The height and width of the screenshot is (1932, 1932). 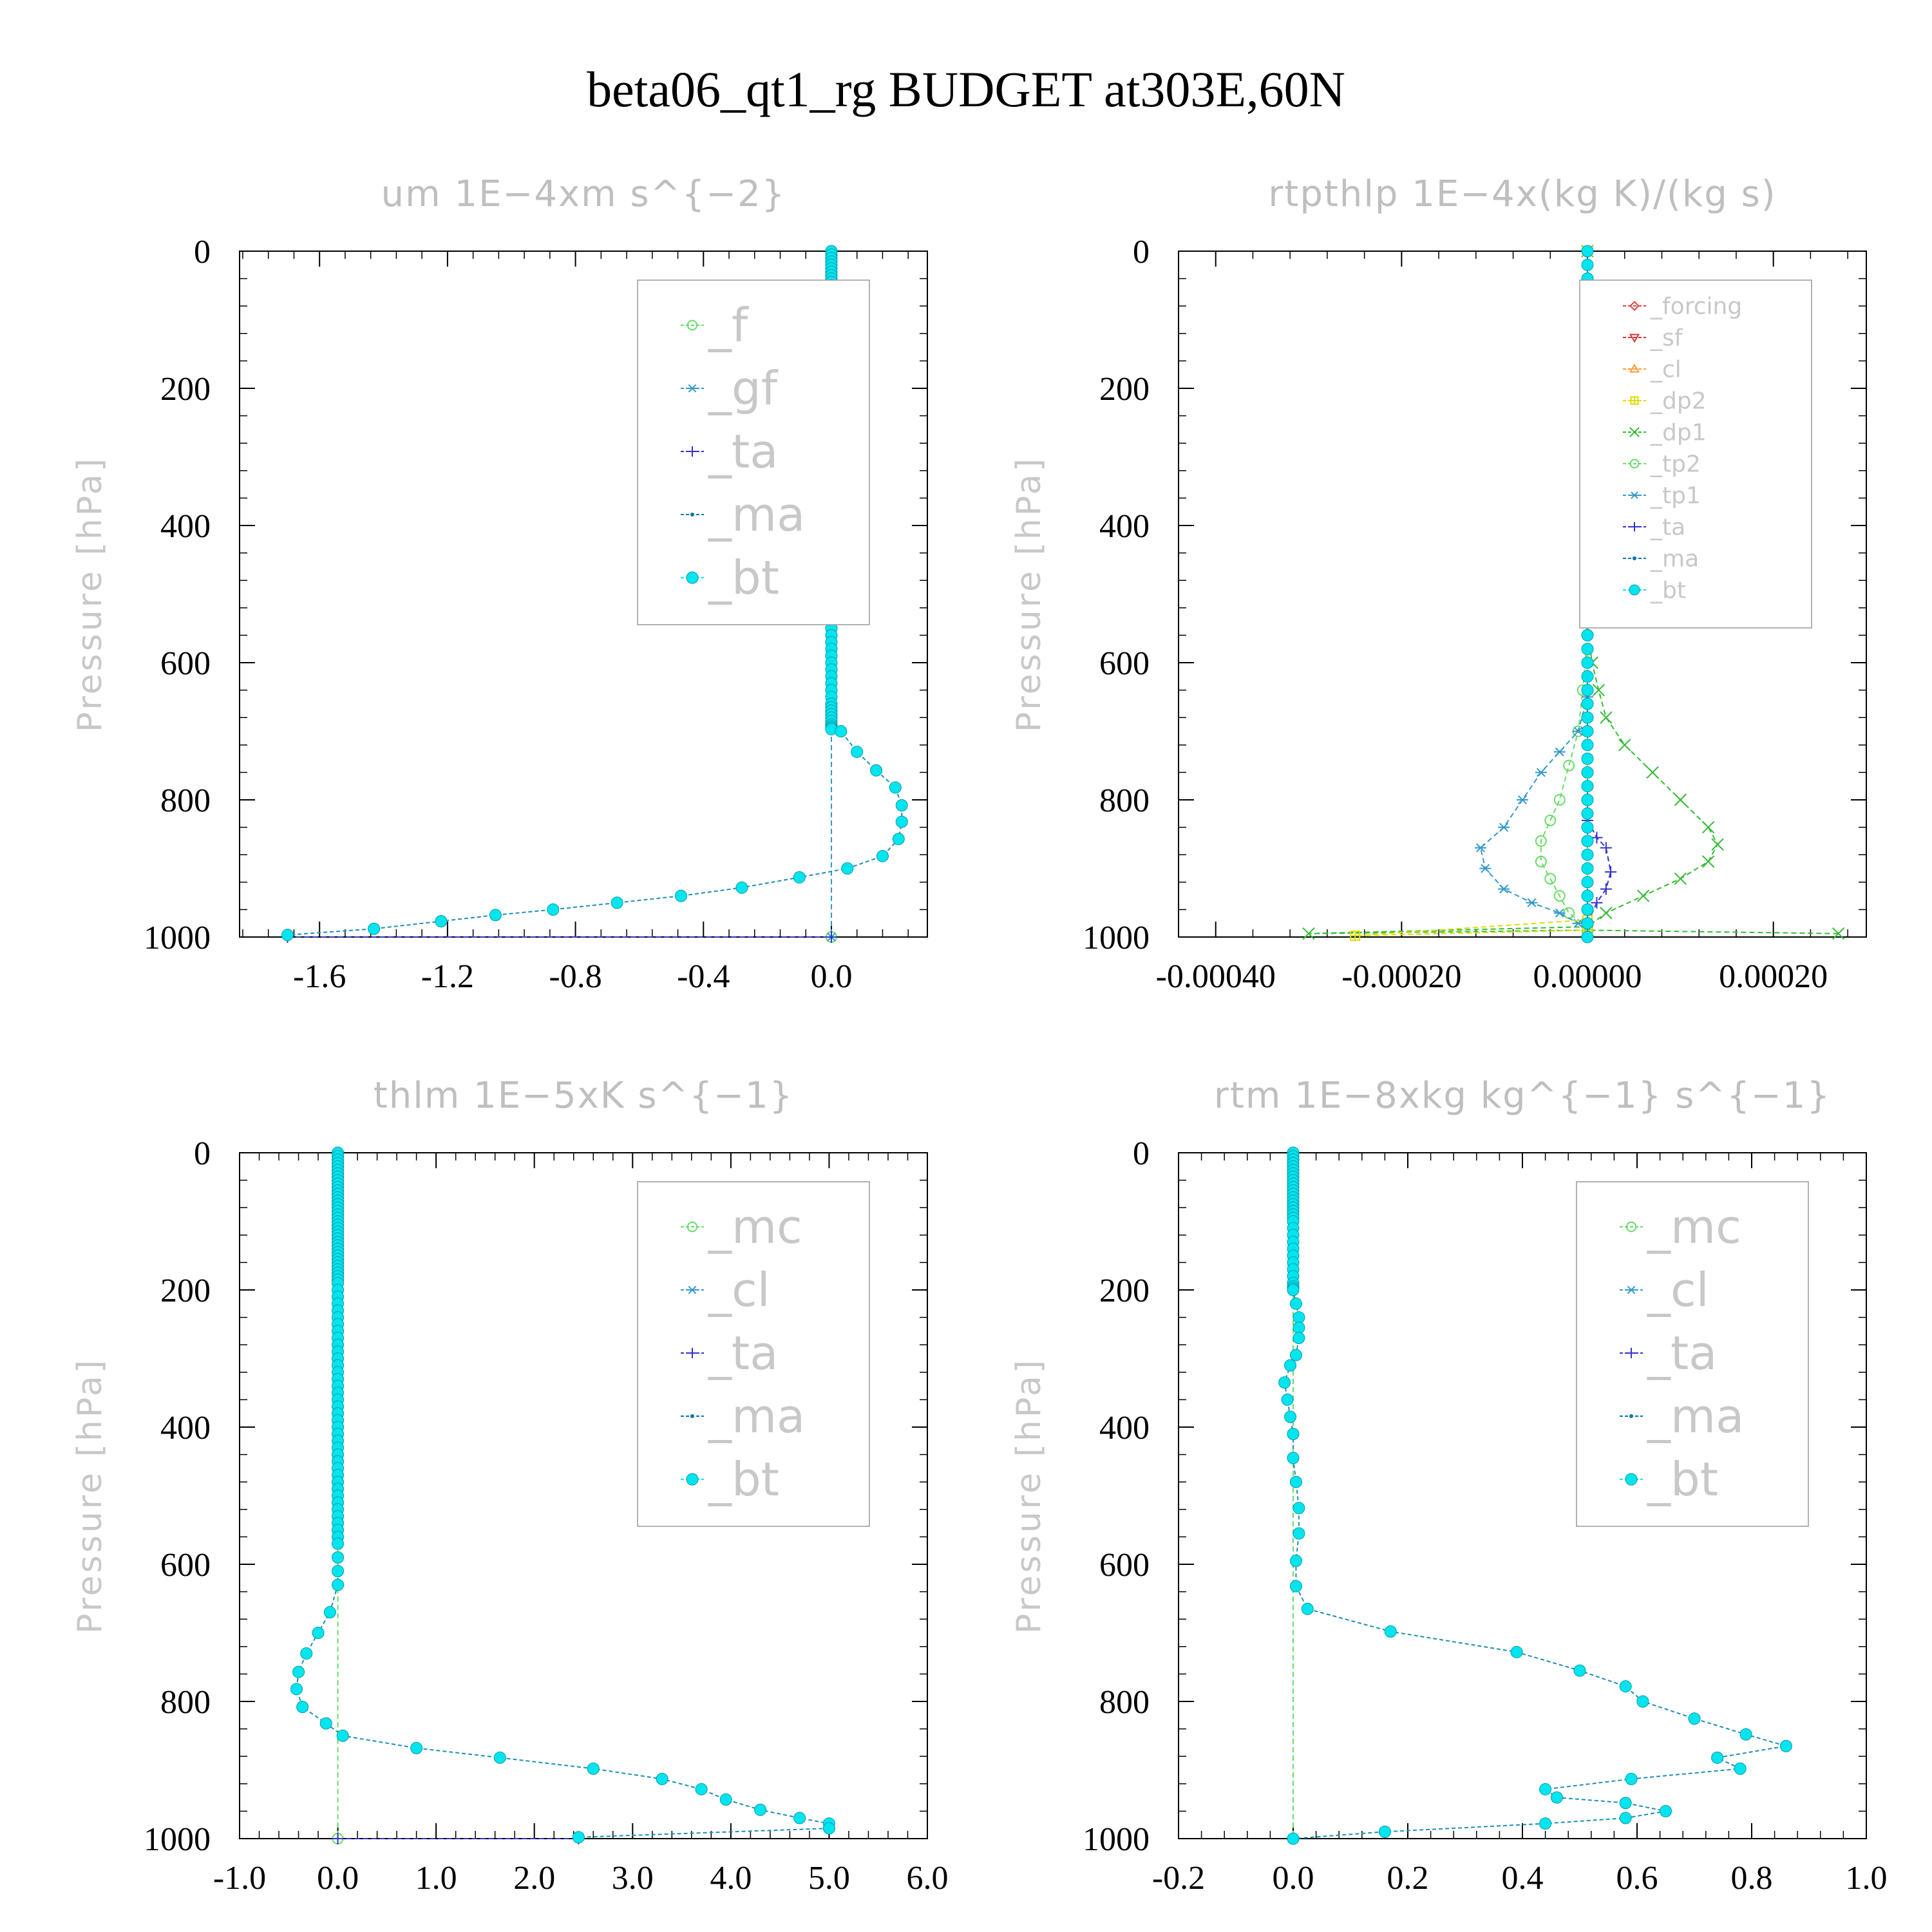 What do you see at coordinates (731, 1878) in the screenshot?
I see `x-tick-label: 4.0` at bounding box center [731, 1878].